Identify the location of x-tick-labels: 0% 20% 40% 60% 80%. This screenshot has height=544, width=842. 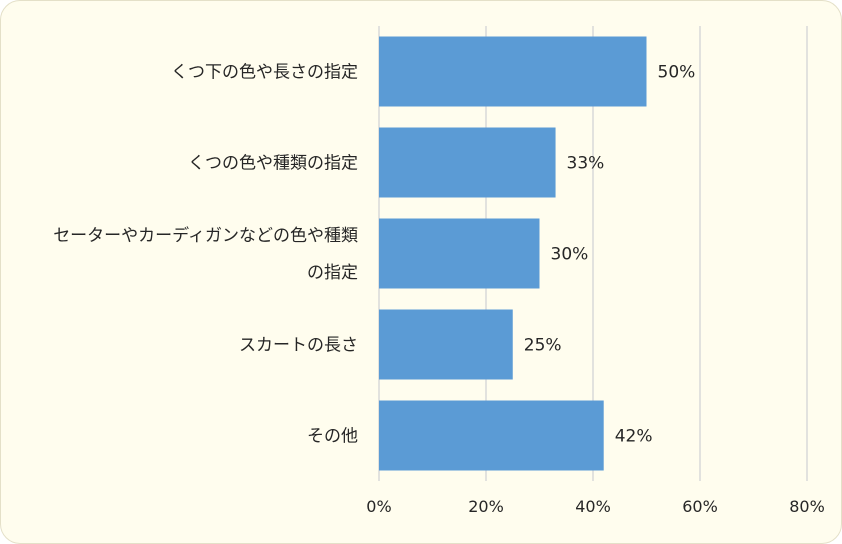
(595, 506).